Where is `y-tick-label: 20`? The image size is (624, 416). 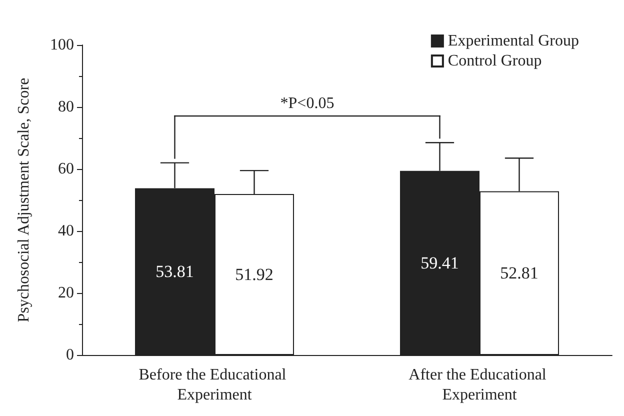 y-tick-label: 20 is located at coordinates (66, 293).